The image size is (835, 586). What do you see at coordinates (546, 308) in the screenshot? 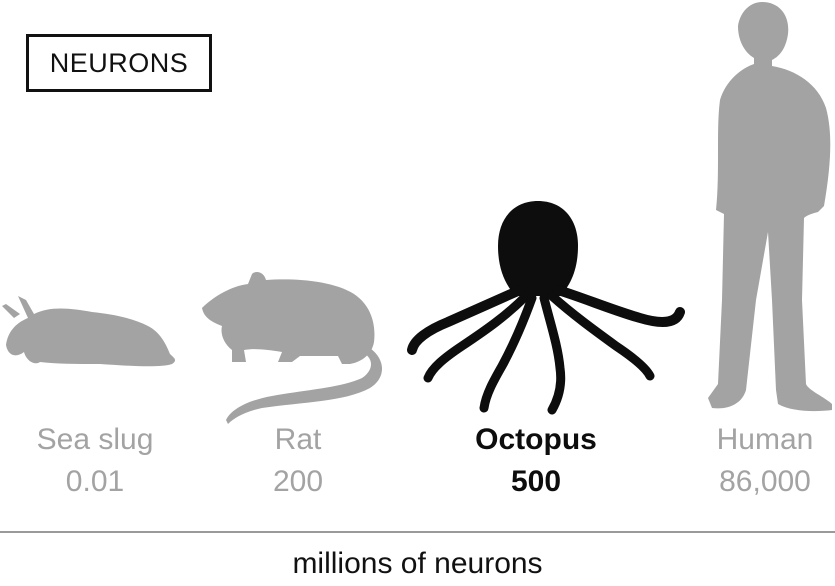
I see `octopus-icon` at bounding box center [546, 308].